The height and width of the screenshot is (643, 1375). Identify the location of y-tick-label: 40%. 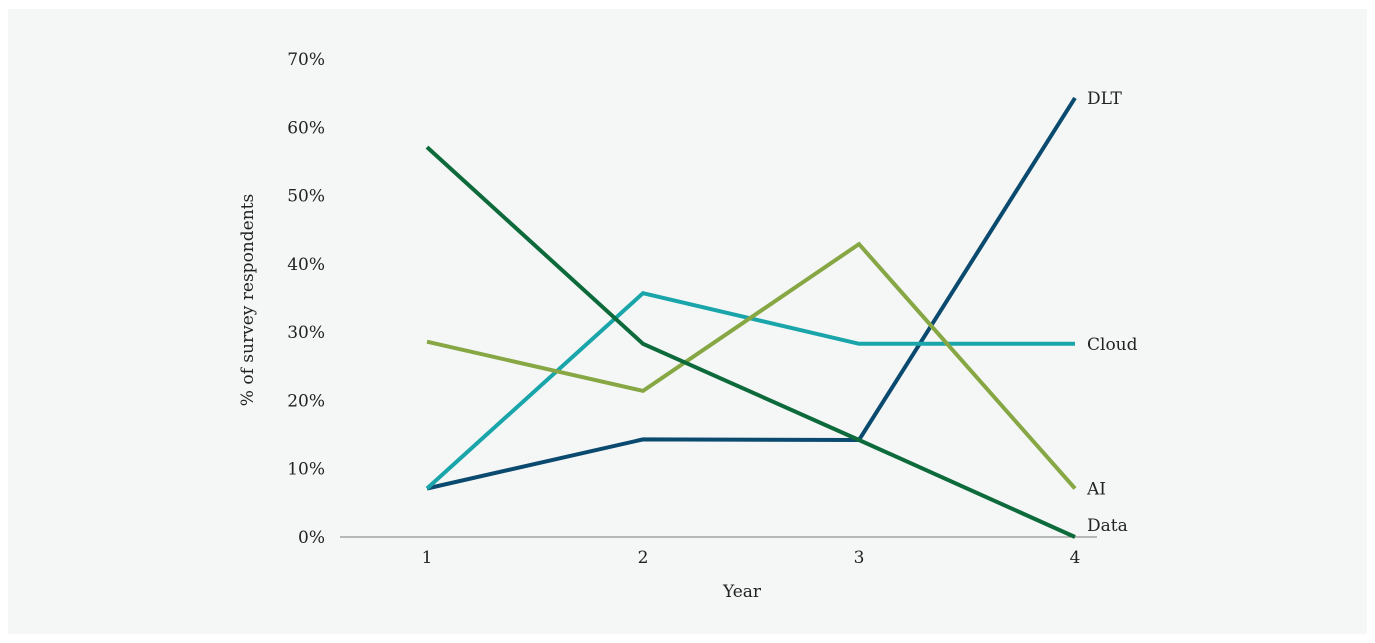
(306, 265).